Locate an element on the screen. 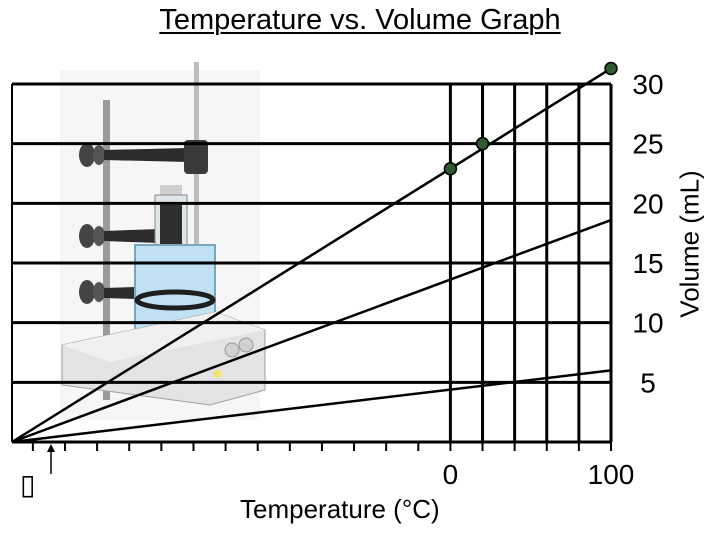 Image resolution: width=720 pixels, height=540 pixels. absolute-zero-arrowhead is located at coordinates (51, 448).